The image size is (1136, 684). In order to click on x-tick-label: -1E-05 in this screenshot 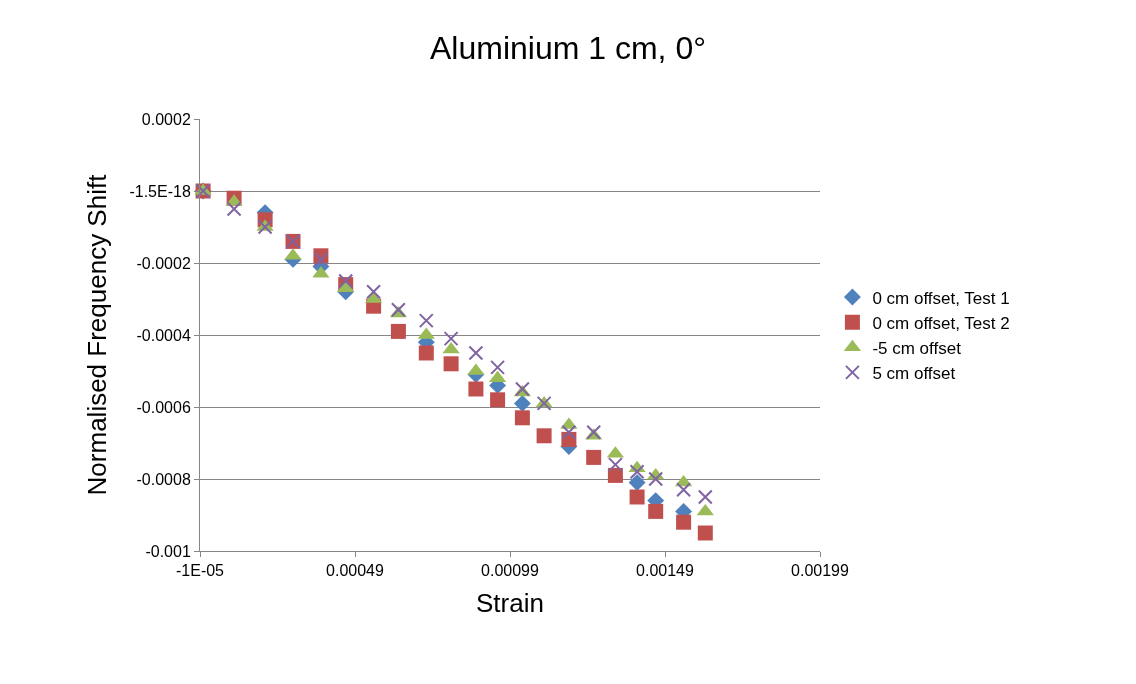, I will do `click(200, 571)`.